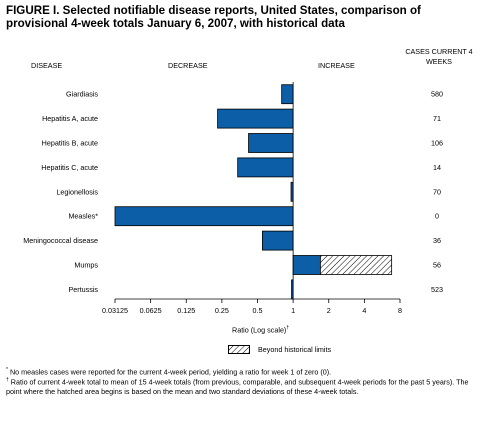 This screenshot has height=422, width=487. I want to click on x-tick-label-8: 8, so click(400, 310).